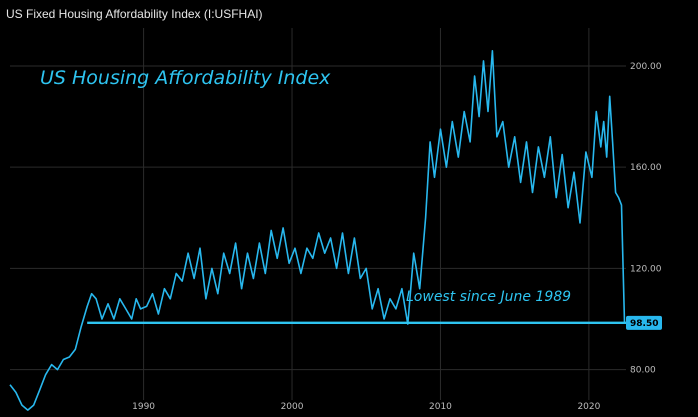  What do you see at coordinates (588, 407) in the screenshot?
I see `x-tick-label: 2020` at bounding box center [588, 407].